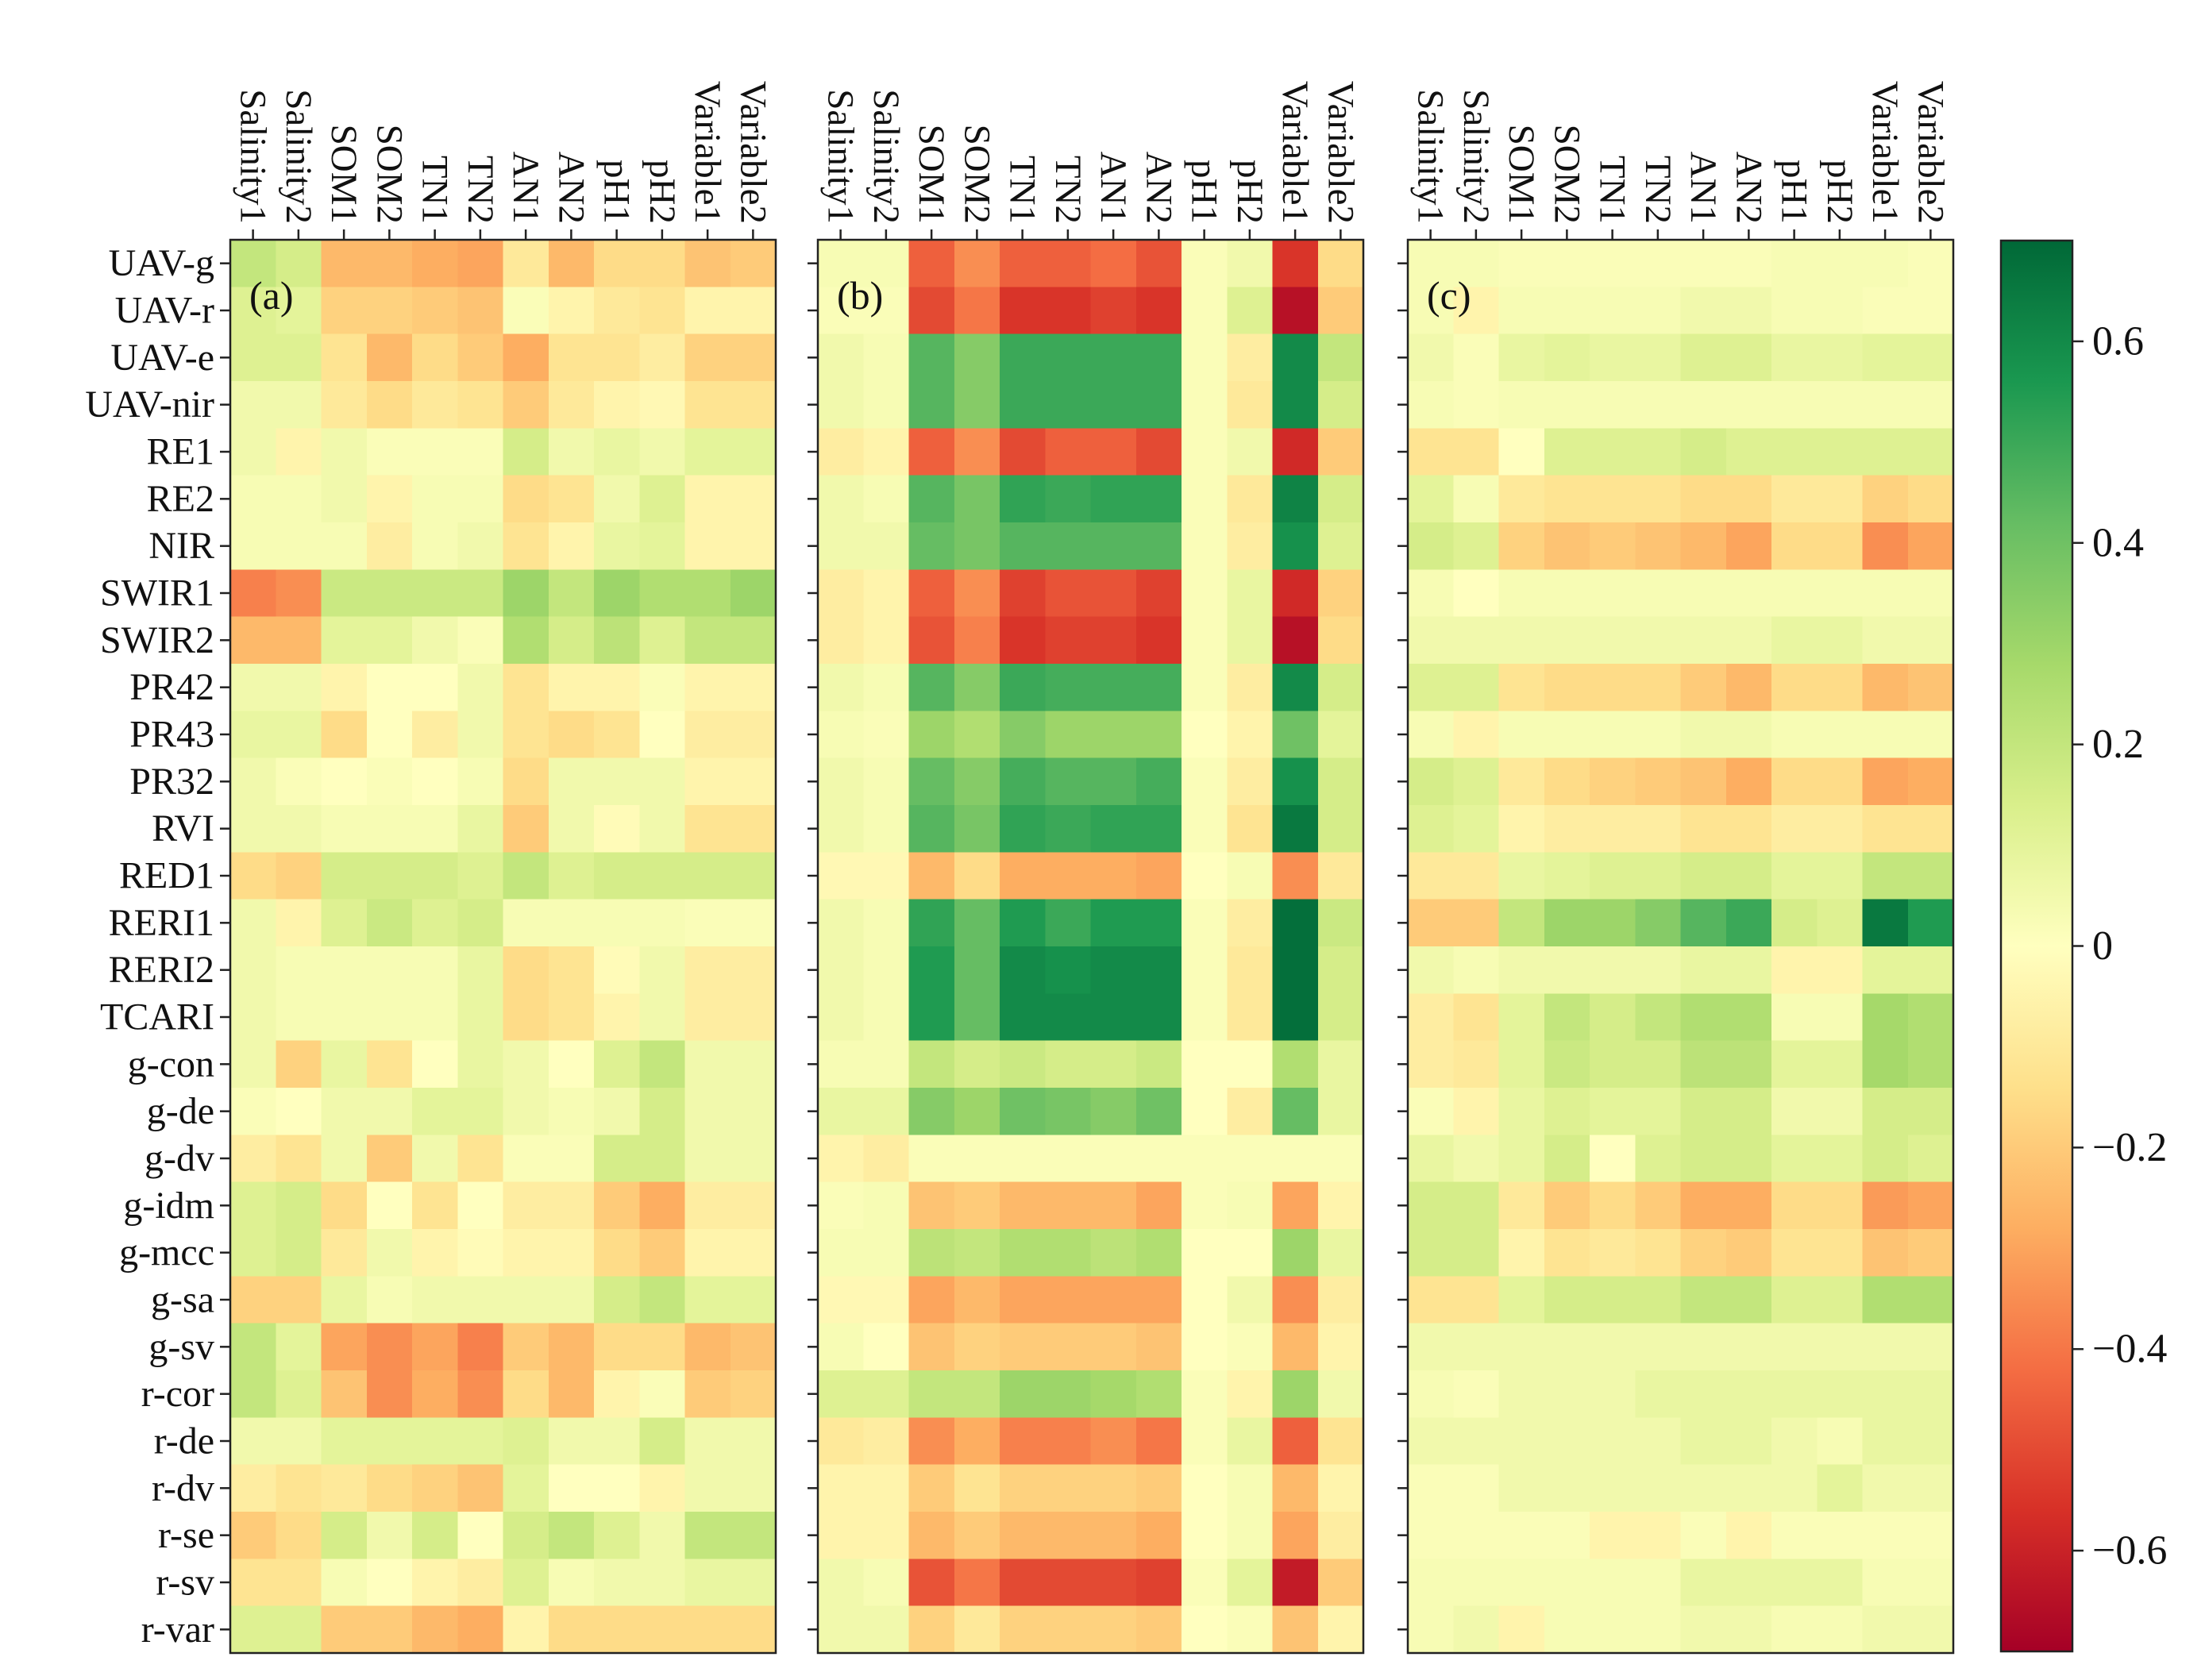 This screenshot has width=2205, height=1680. Describe the element at coordinates (164, 311) in the screenshot. I see `row-label-uav-r: UAV-r` at that location.